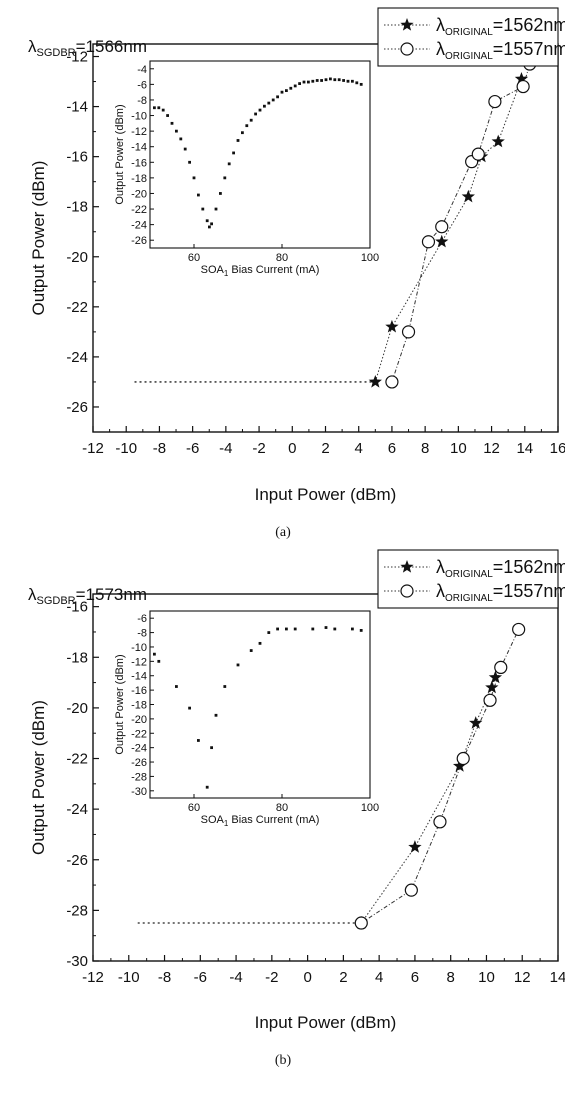 This screenshot has width=565, height=1108. I want to click on x-axis-label: Input Power (dBm), so click(326, 1022).